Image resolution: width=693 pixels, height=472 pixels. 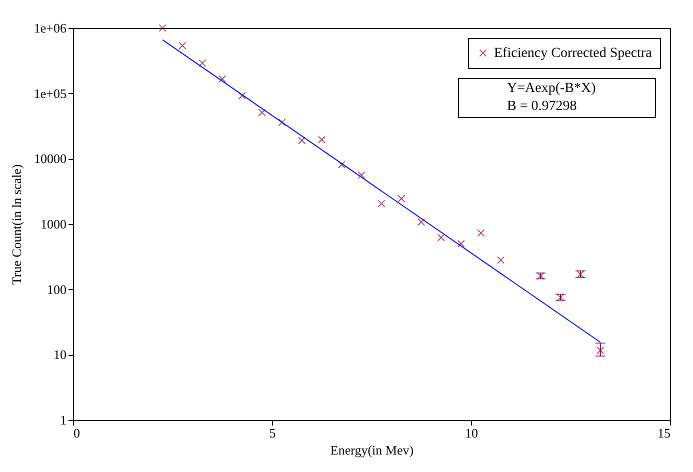 I want to click on y-tick-label: 10, so click(x=60, y=354).